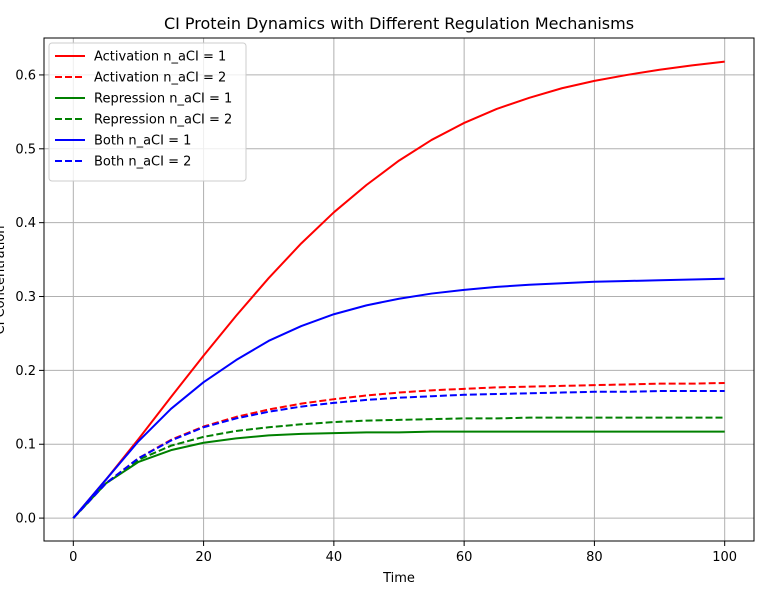  What do you see at coordinates (4, 279) in the screenshot?
I see `y-axis-label: CI Concentration` at bounding box center [4, 279].